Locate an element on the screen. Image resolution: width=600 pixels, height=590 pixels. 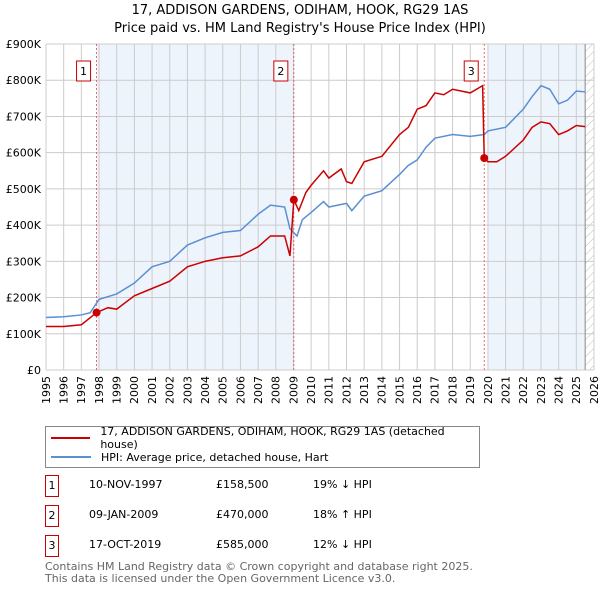
sale-label: 1 is located at coordinates (83, 71).